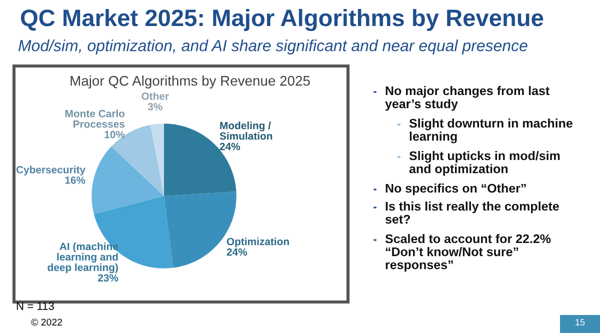 Image resolution: width=600 pixels, height=333 pixels. Describe the element at coordinates (246, 131) in the screenshot. I see `slice-label: Modeling / Simulation` at that location.